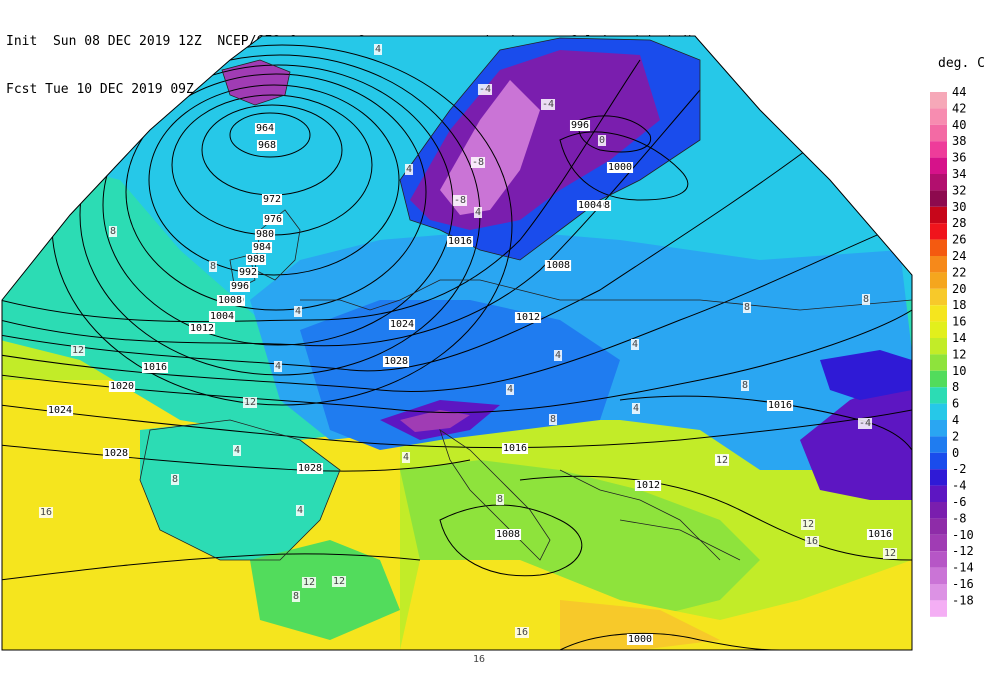 This screenshot has width=1000, height=680. I want to click on isobar-1028-africa, so click(211, 567).